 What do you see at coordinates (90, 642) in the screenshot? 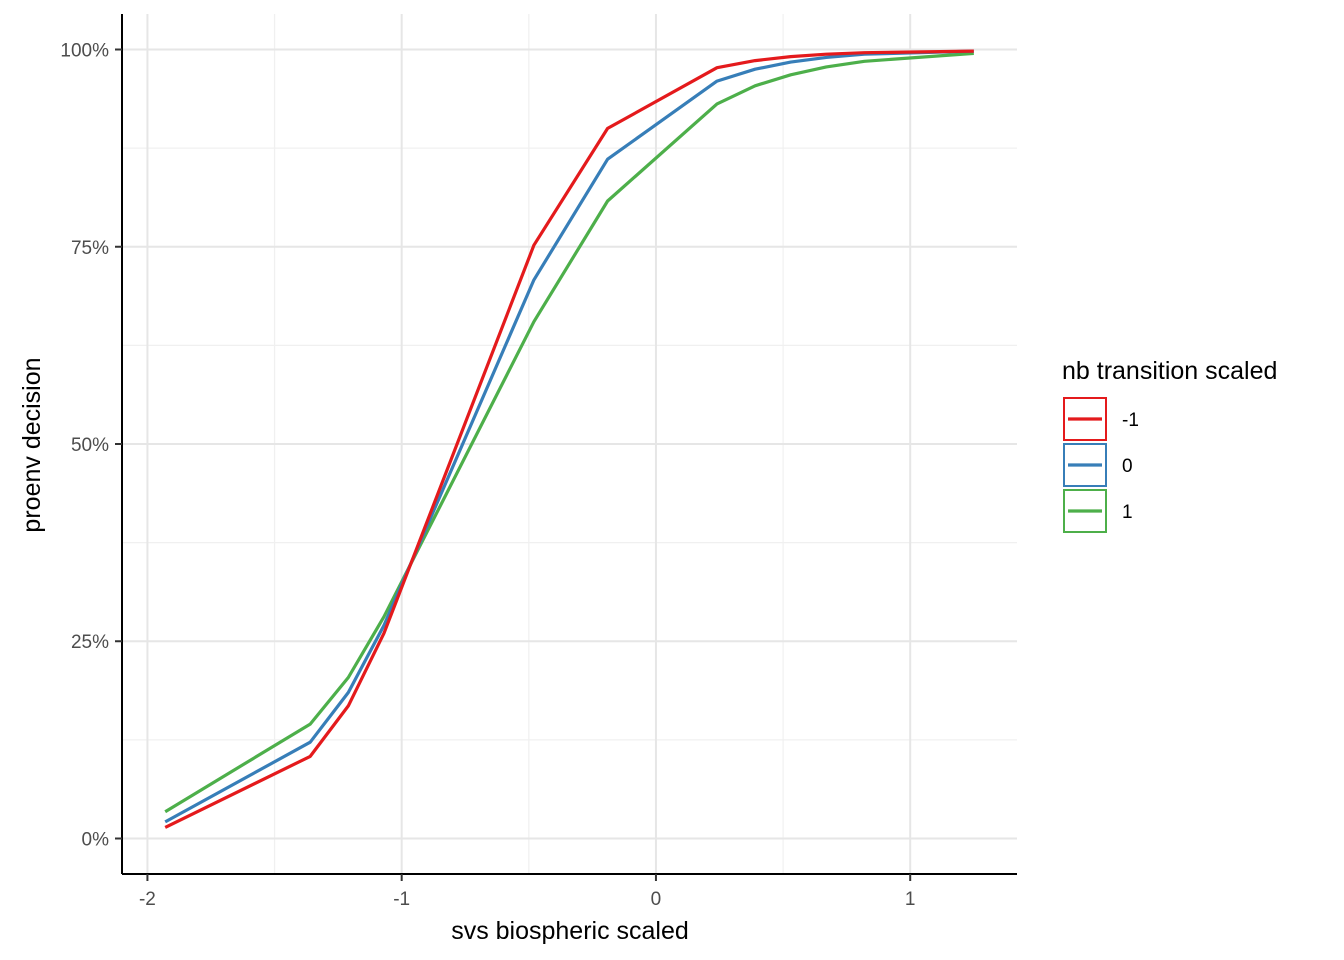
I see `y-tick-label: 25%` at bounding box center [90, 642].